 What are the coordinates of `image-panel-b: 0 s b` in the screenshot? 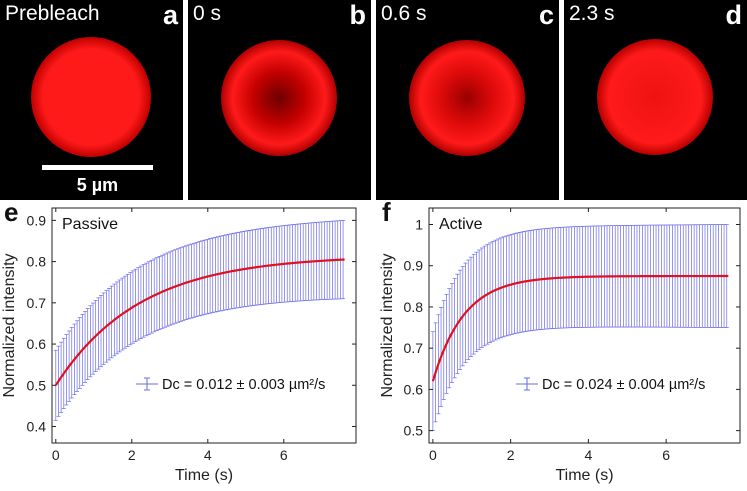 It's located at (279, 100).